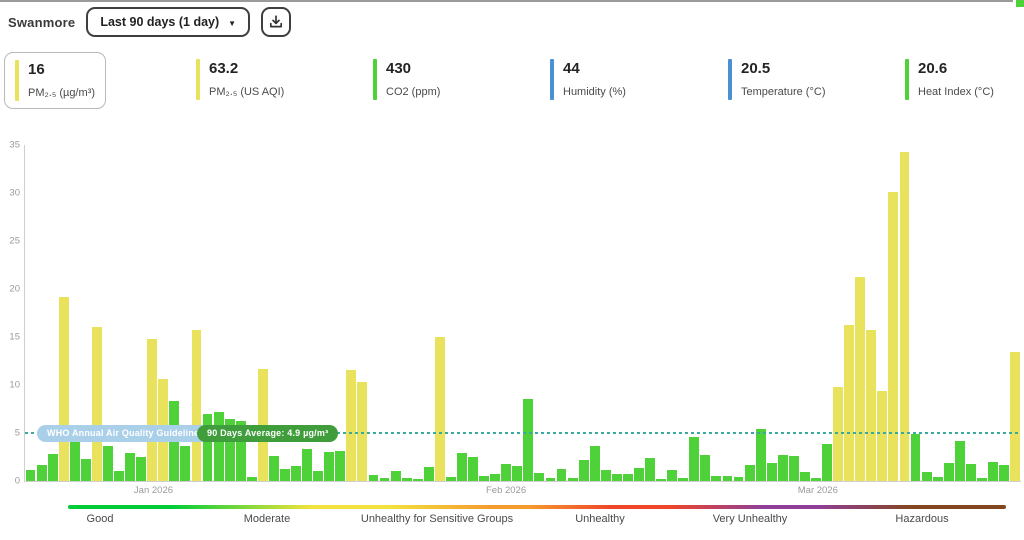 The width and height of the screenshot is (1024, 540). I want to click on who-guideline-line, so click(523, 432).